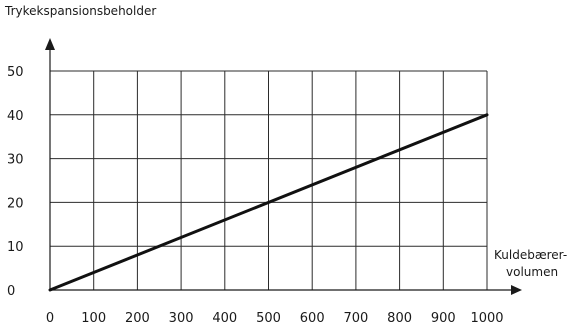 This screenshot has height=333, width=583. What do you see at coordinates (15, 203) in the screenshot?
I see `y-tick-label-2: 20` at bounding box center [15, 203].